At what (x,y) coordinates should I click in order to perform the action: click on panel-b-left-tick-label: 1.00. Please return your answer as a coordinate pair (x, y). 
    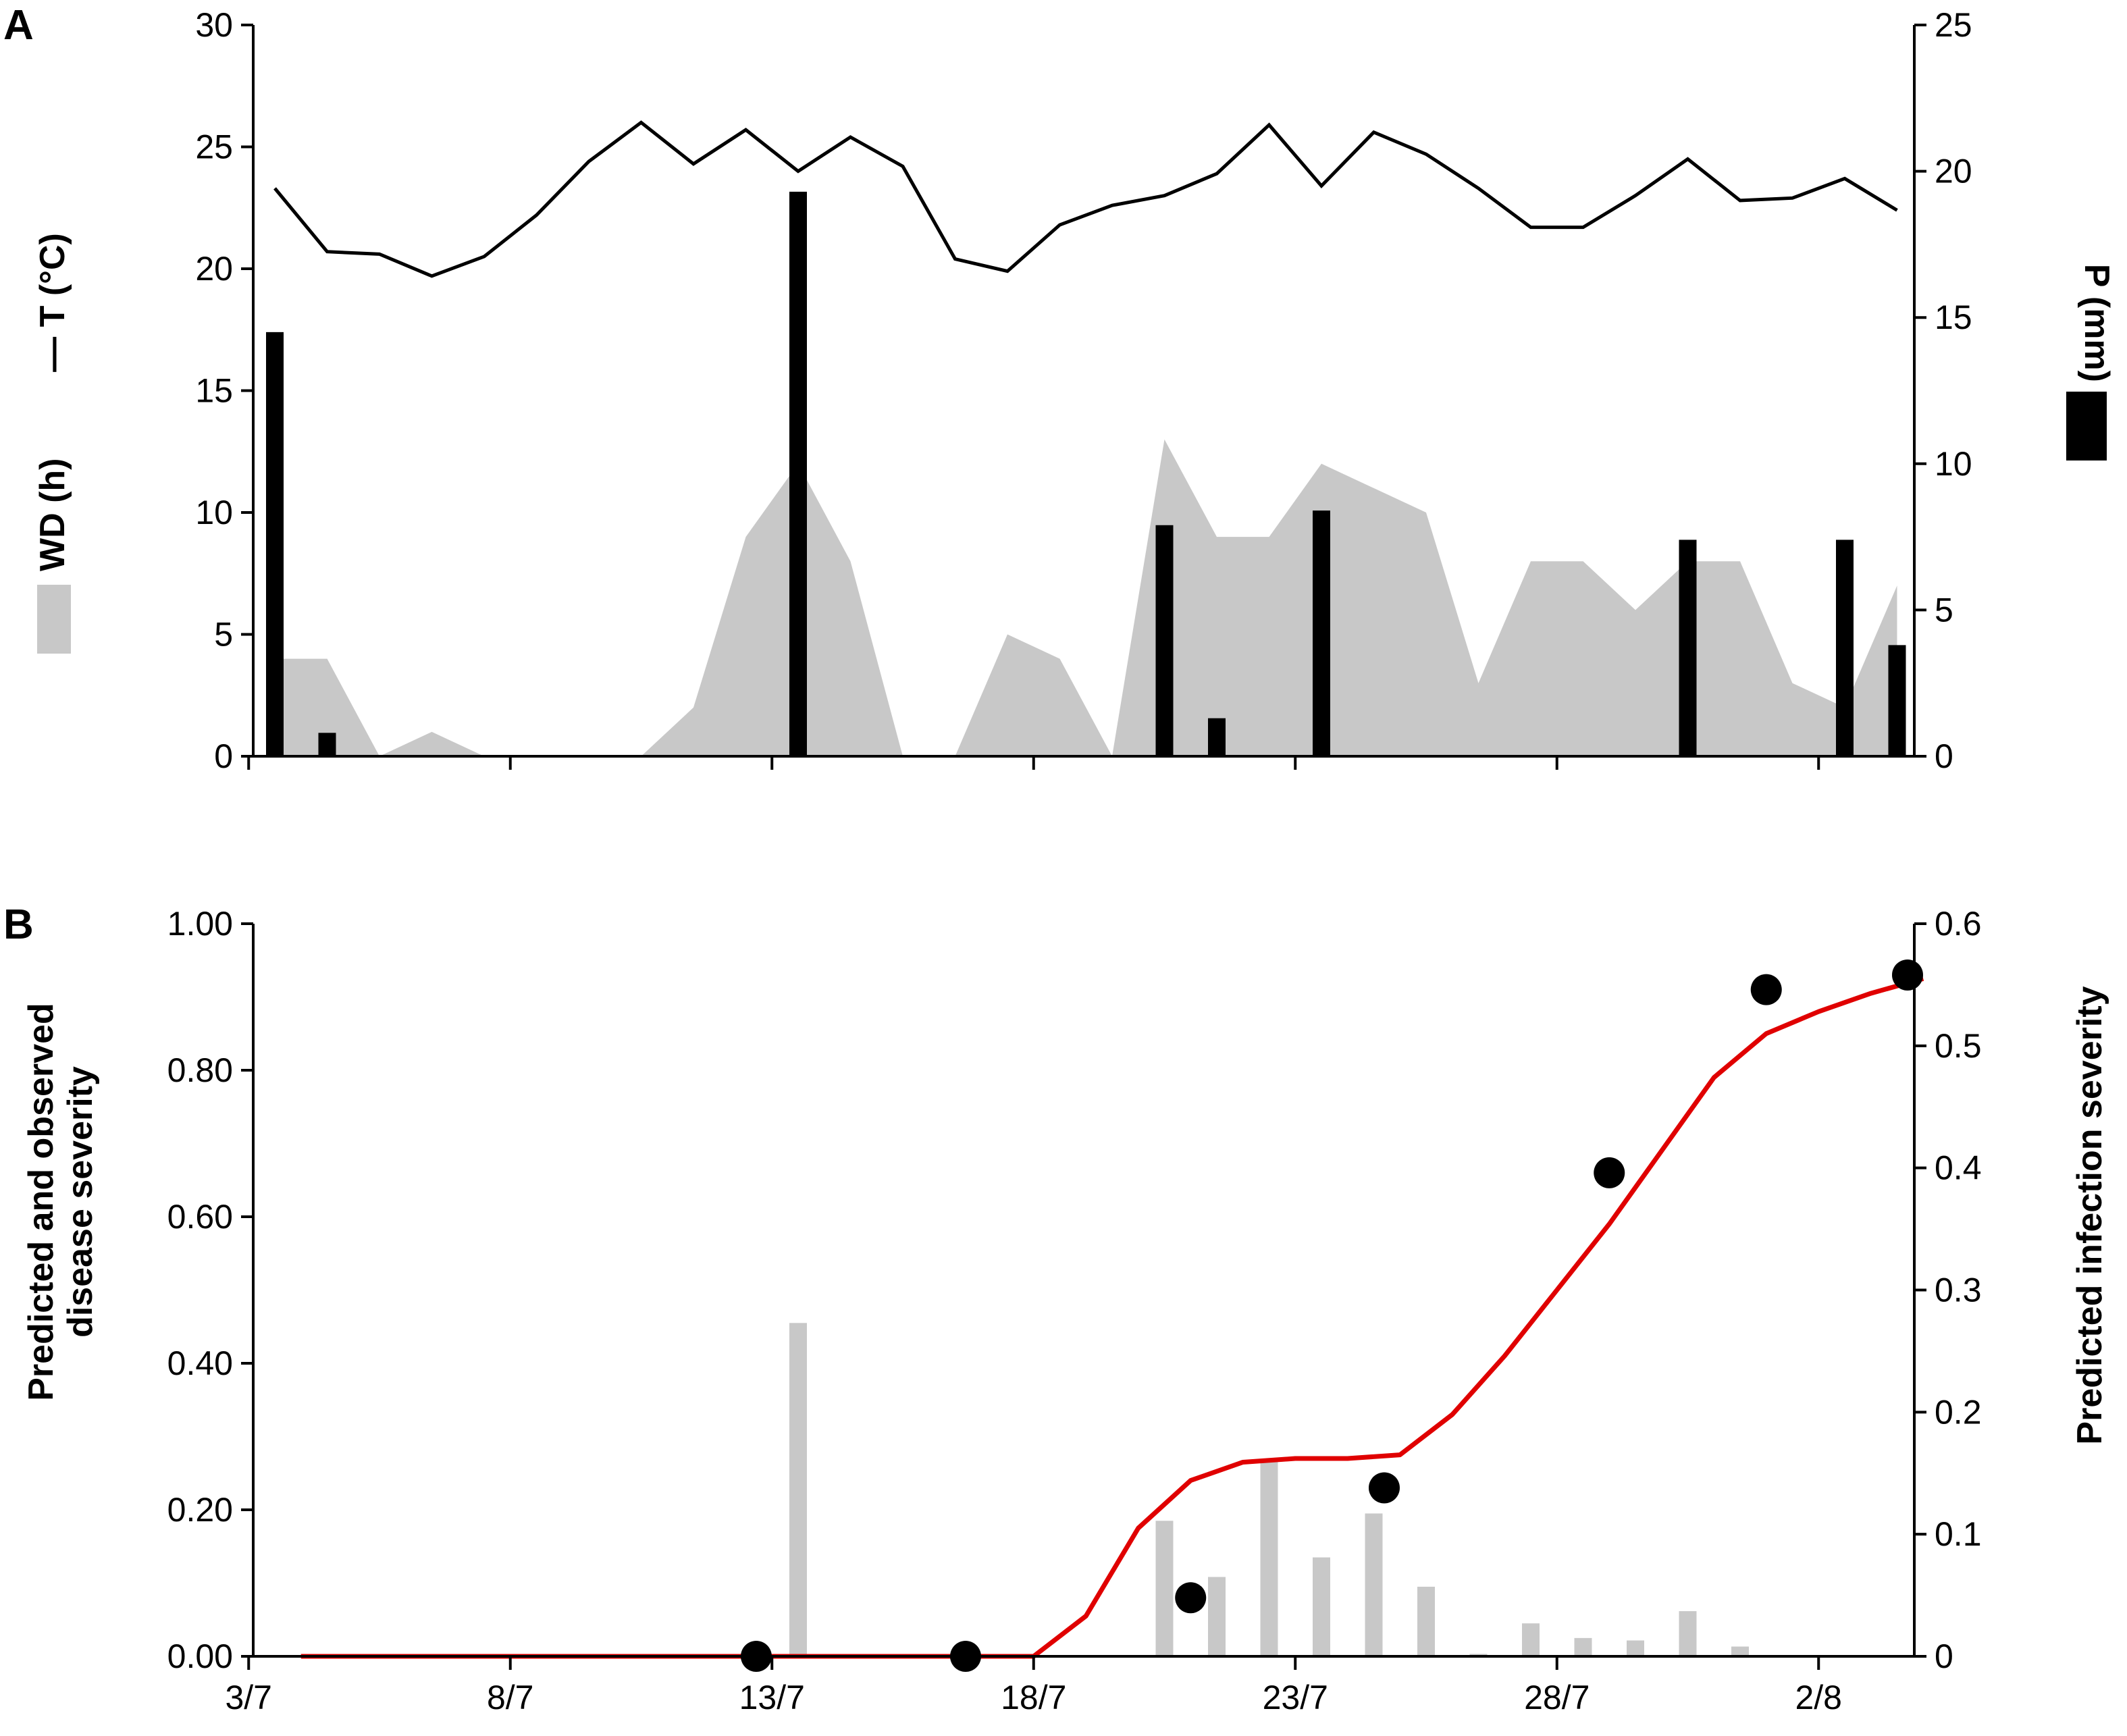
    Looking at the image, I should click on (200, 924).